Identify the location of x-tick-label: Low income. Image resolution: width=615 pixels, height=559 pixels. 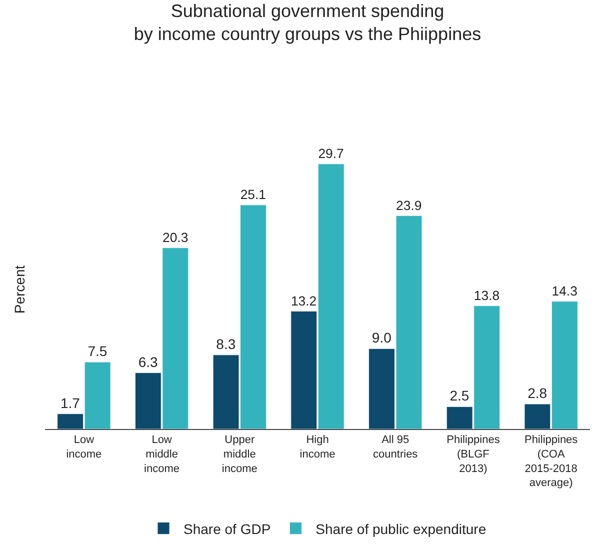
(84, 447).